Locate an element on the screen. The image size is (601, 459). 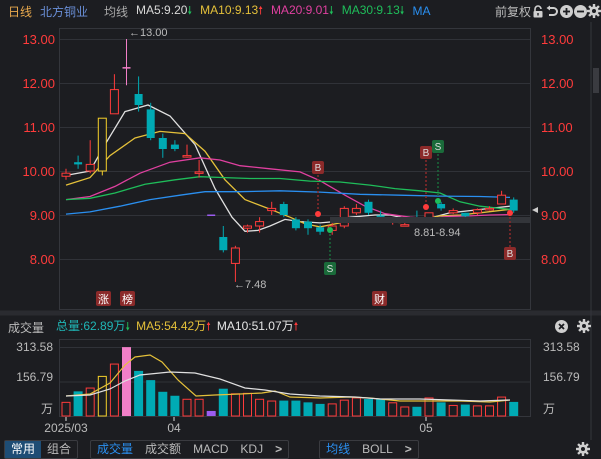
tab-boll: BOLL is located at coordinates (377, 449).